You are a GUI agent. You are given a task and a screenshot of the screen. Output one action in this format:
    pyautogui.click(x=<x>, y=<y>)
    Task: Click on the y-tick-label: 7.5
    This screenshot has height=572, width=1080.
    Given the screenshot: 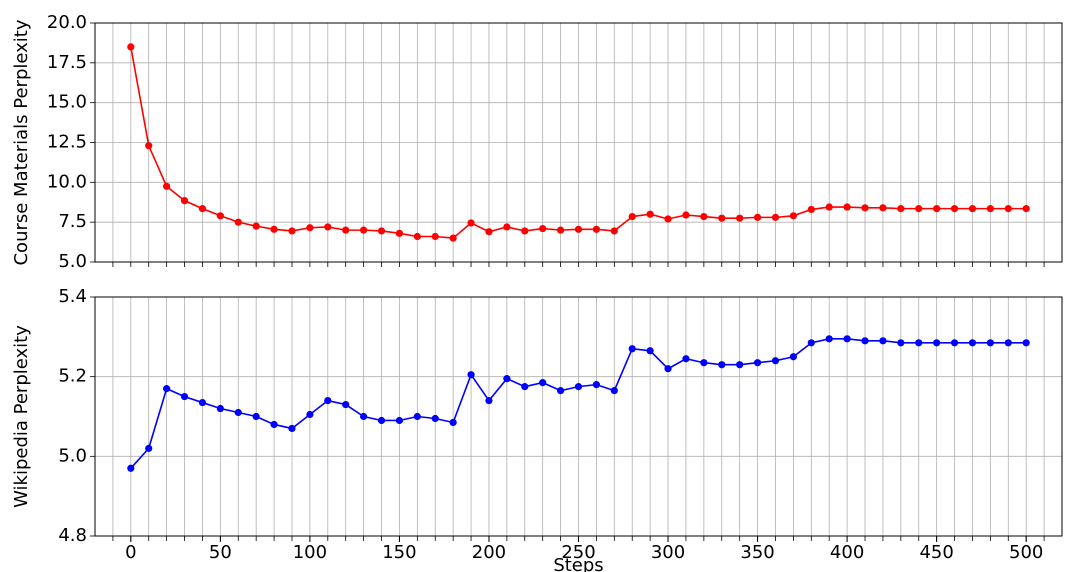 What is the action you would take?
    pyautogui.click(x=72, y=221)
    